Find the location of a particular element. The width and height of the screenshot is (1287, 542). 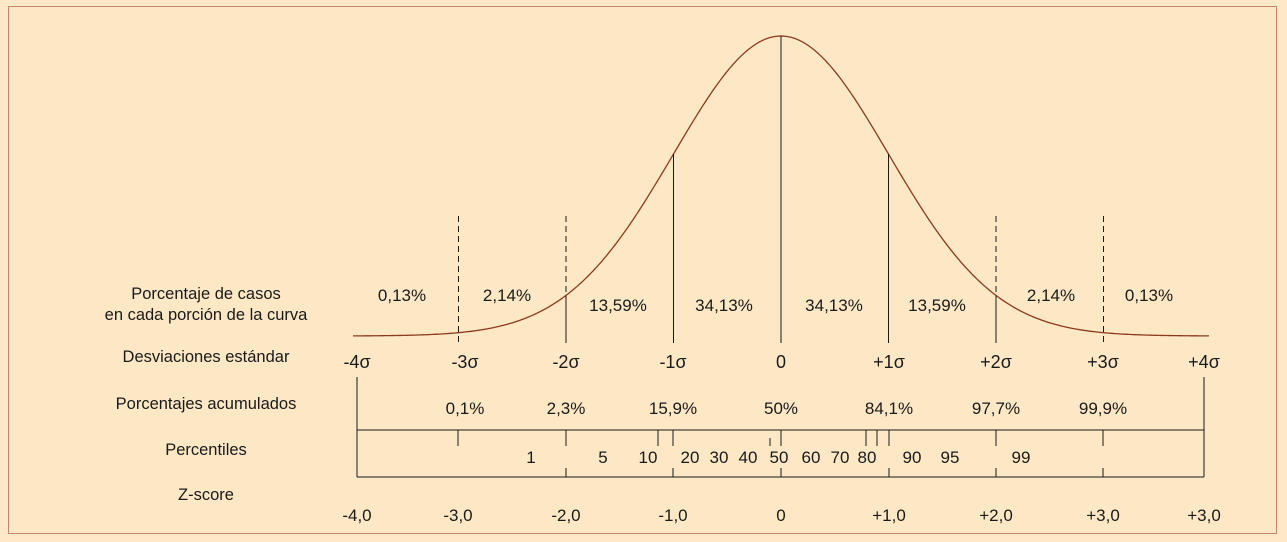

percentile-60: 60 is located at coordinates (811, 457).